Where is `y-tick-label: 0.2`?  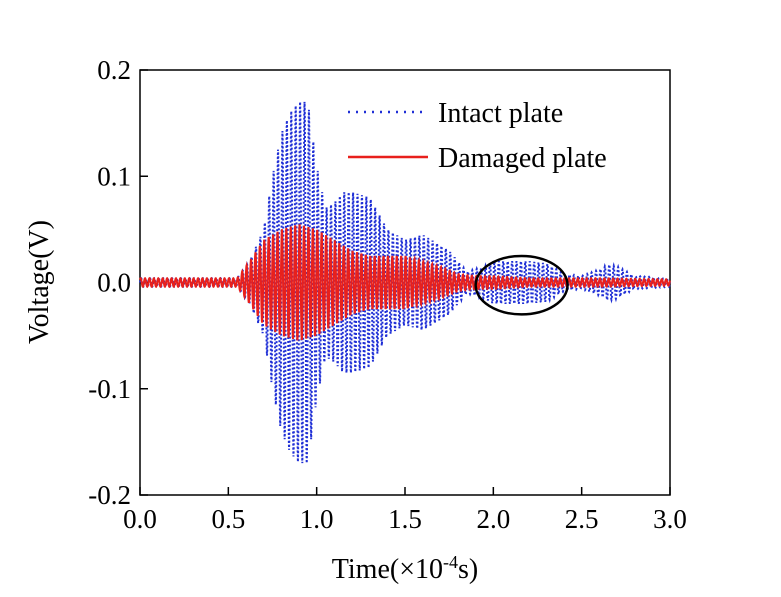 y-tick-label: 0.2 is located at coordinates (114, 70).